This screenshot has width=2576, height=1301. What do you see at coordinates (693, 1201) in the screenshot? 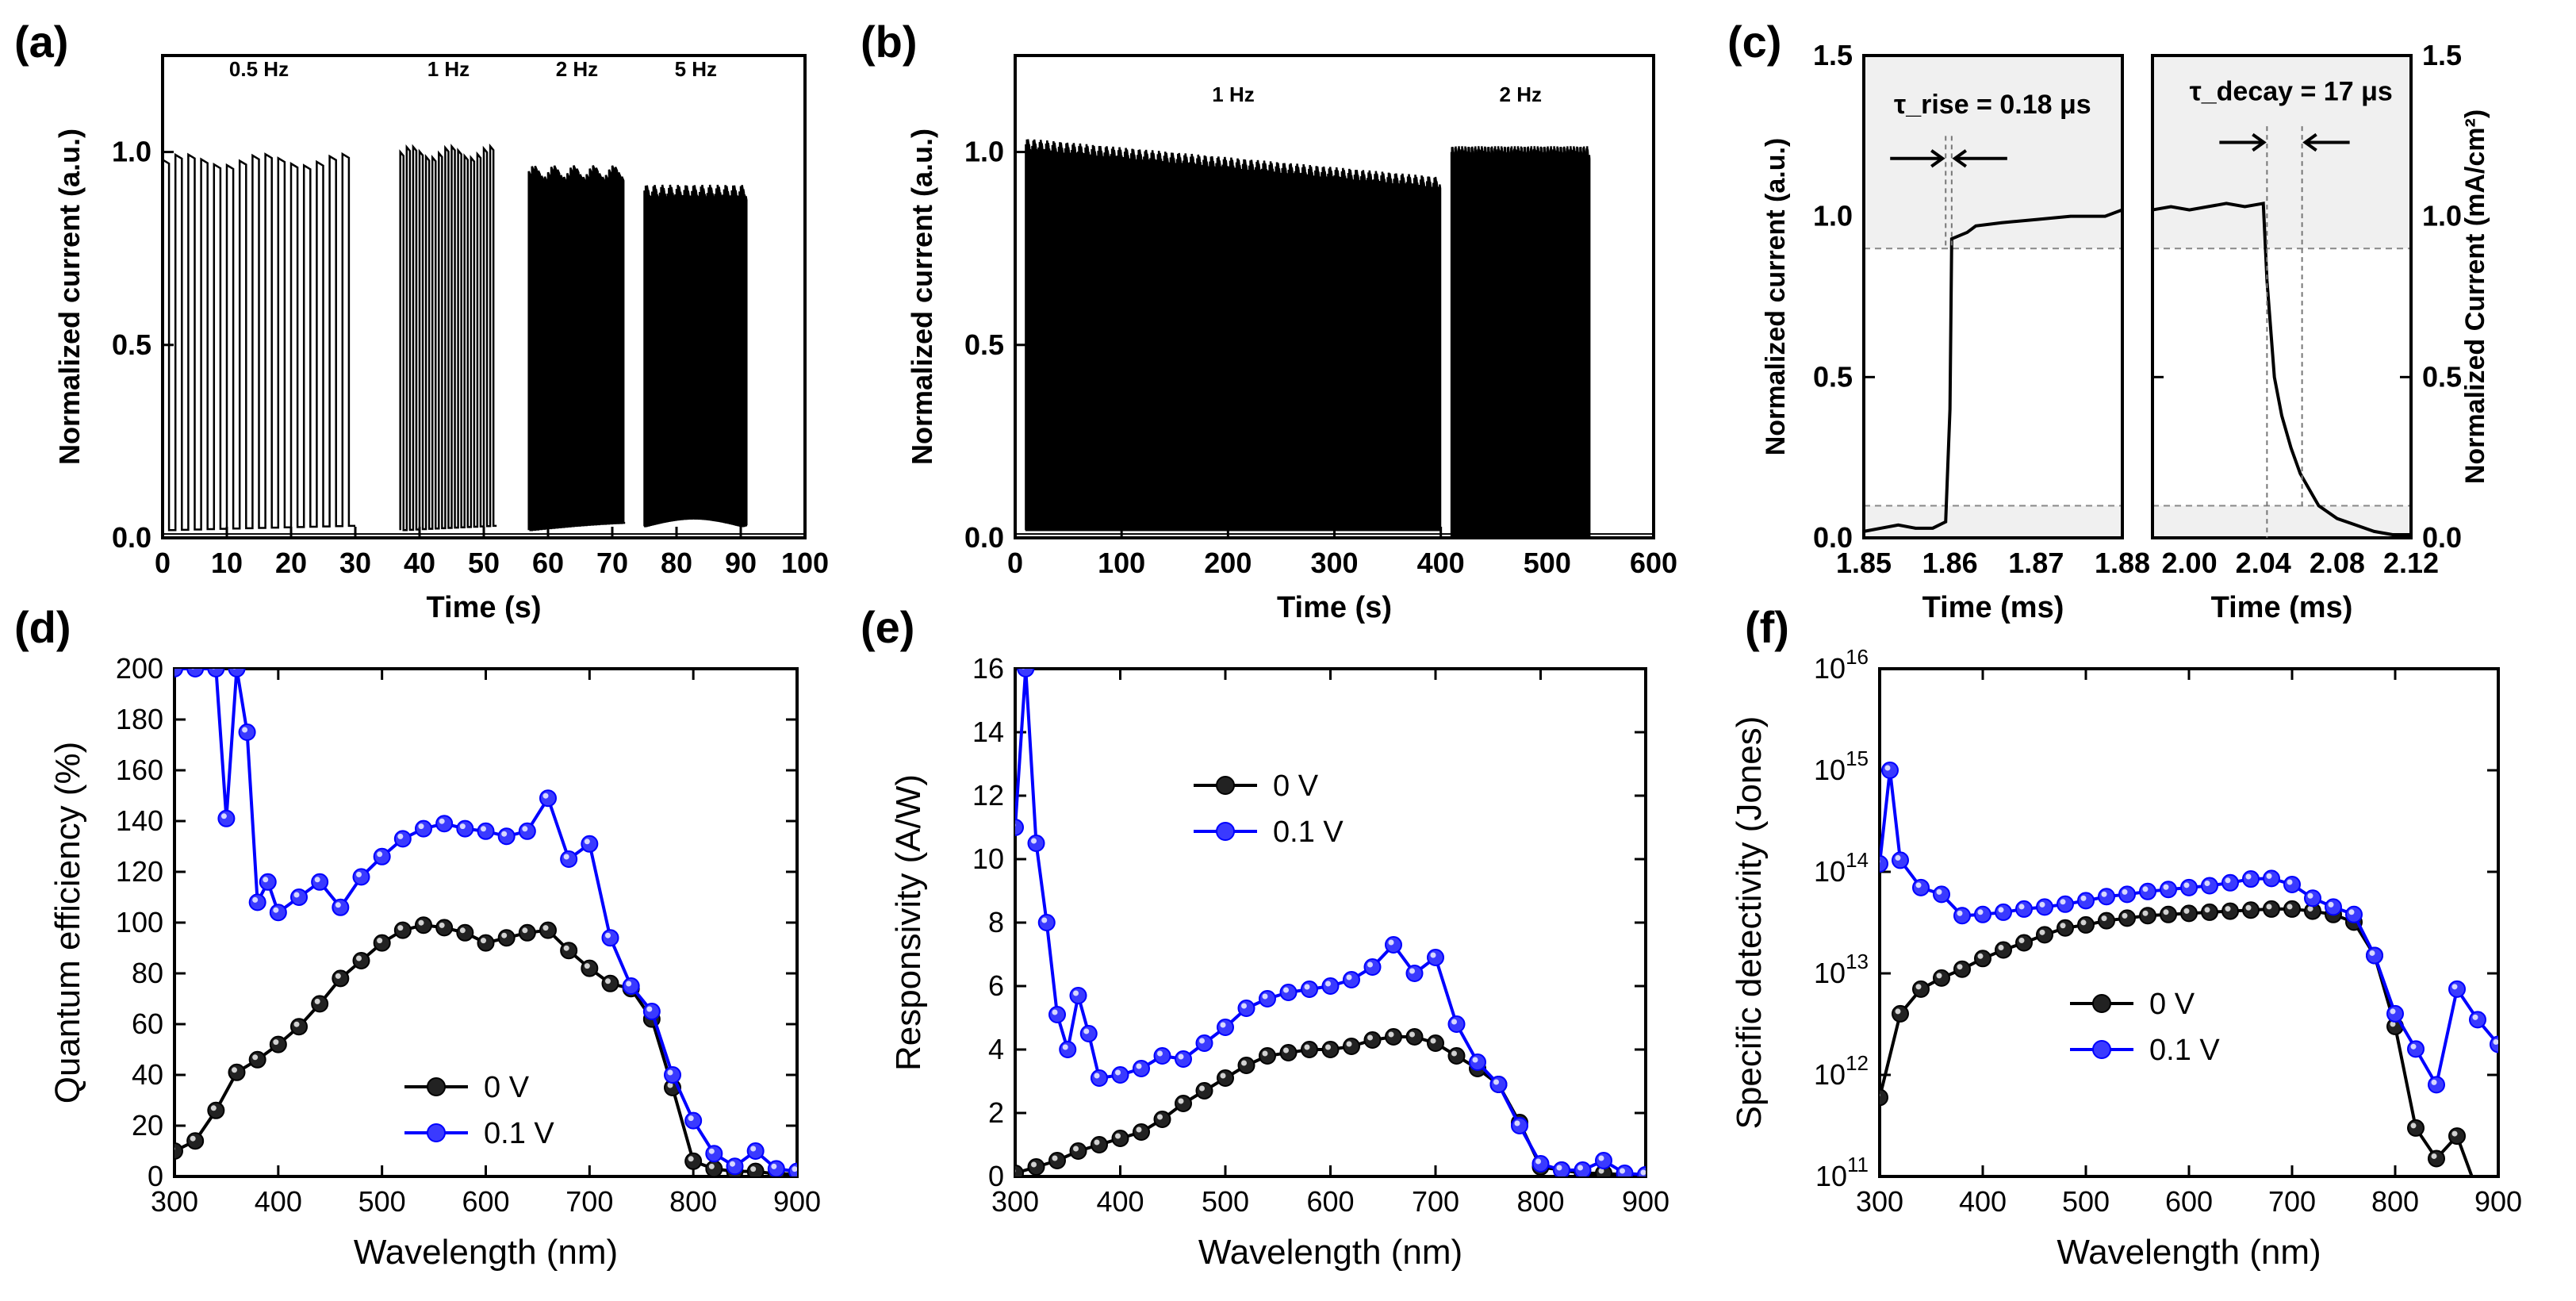
I see `x-tick-label: 800` at bounding box center [693, 1201].